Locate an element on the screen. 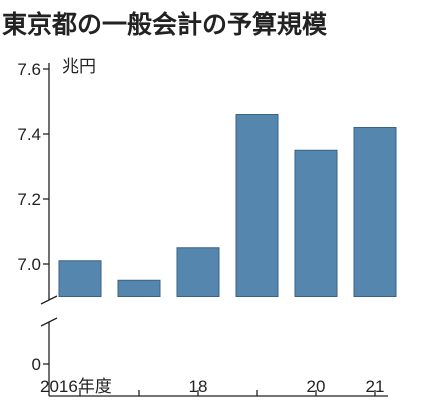  chart-title: 東京都の一般会計の予算規模 is located at coordinates (165, 24).